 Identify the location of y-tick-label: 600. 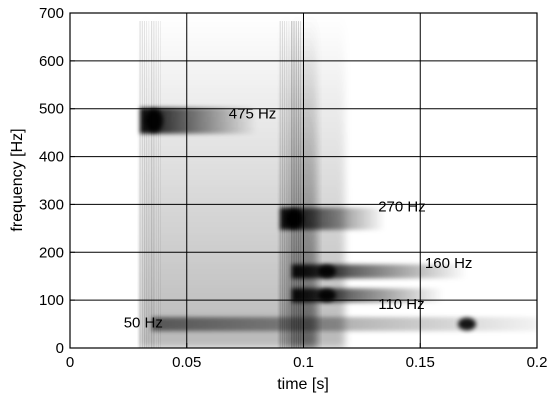
(51, 61).